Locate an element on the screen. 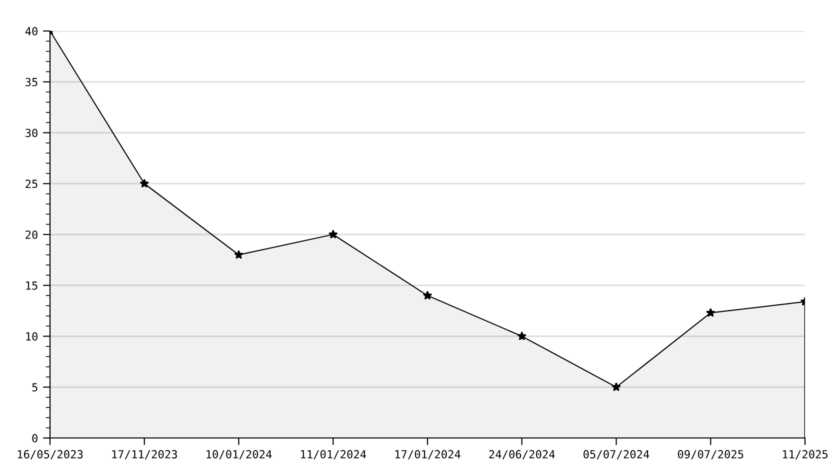  x-tick-label: 11/01/2024 is located at coordinates (333, 455).